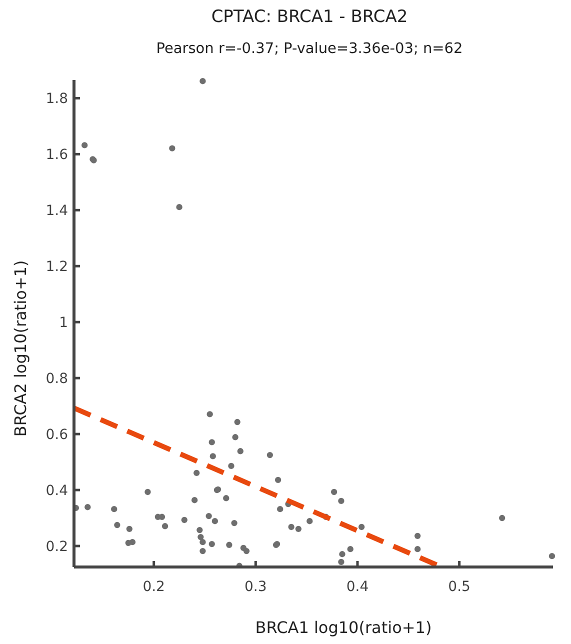  What do you see at coordinates (57, 434) in the screenshot?
I see `y-tick-label: 0.6` at bounding box center [57, 434].